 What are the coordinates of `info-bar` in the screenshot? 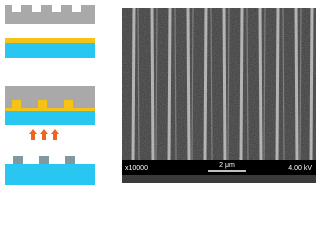 It's located at (219, 167).